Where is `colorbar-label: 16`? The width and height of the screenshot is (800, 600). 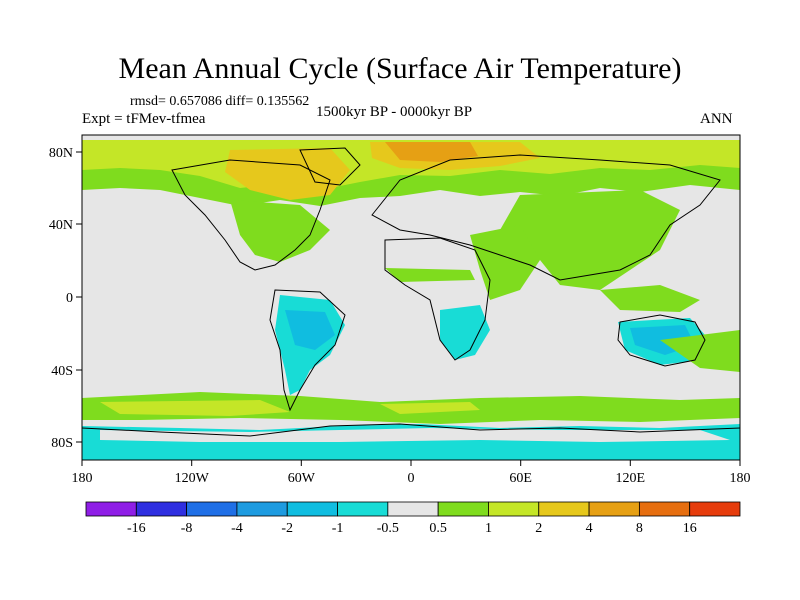 colorbar-label: 16 is located at coordinates (690, 528).